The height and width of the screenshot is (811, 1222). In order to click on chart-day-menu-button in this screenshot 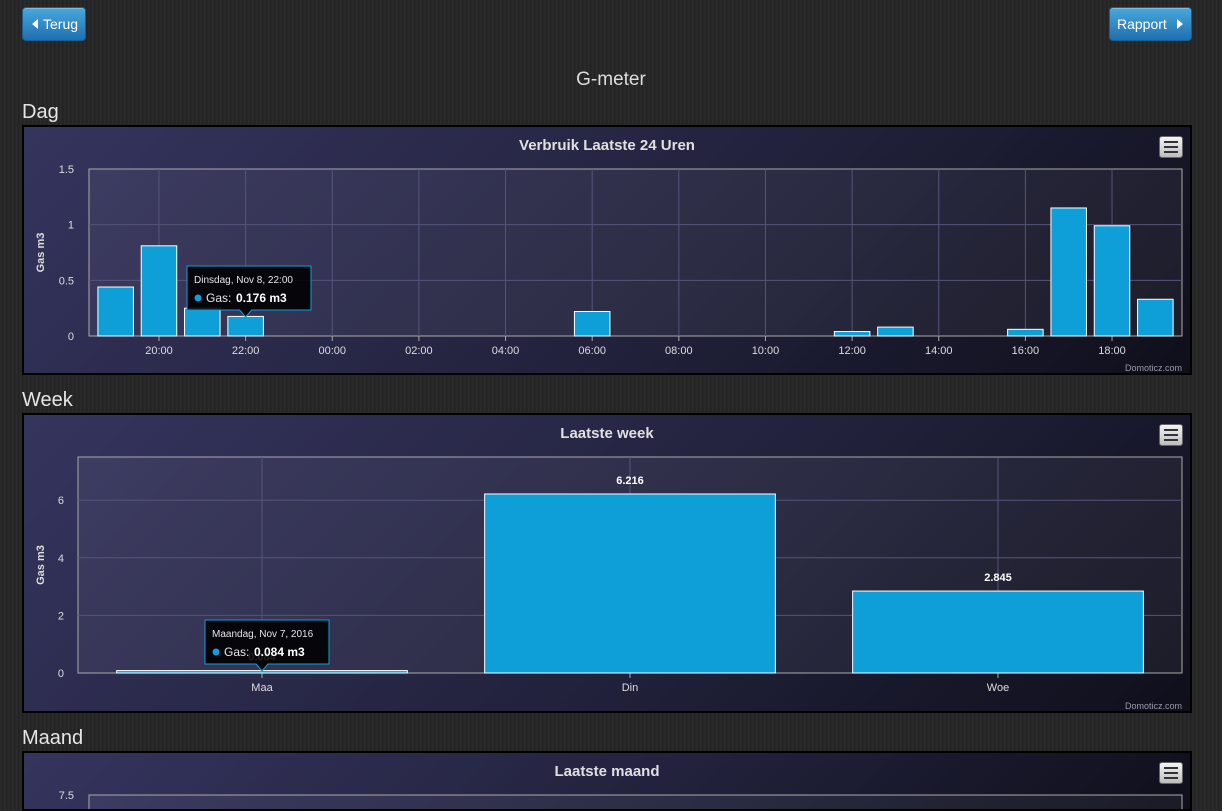, I will do `click(1171, 147)`.